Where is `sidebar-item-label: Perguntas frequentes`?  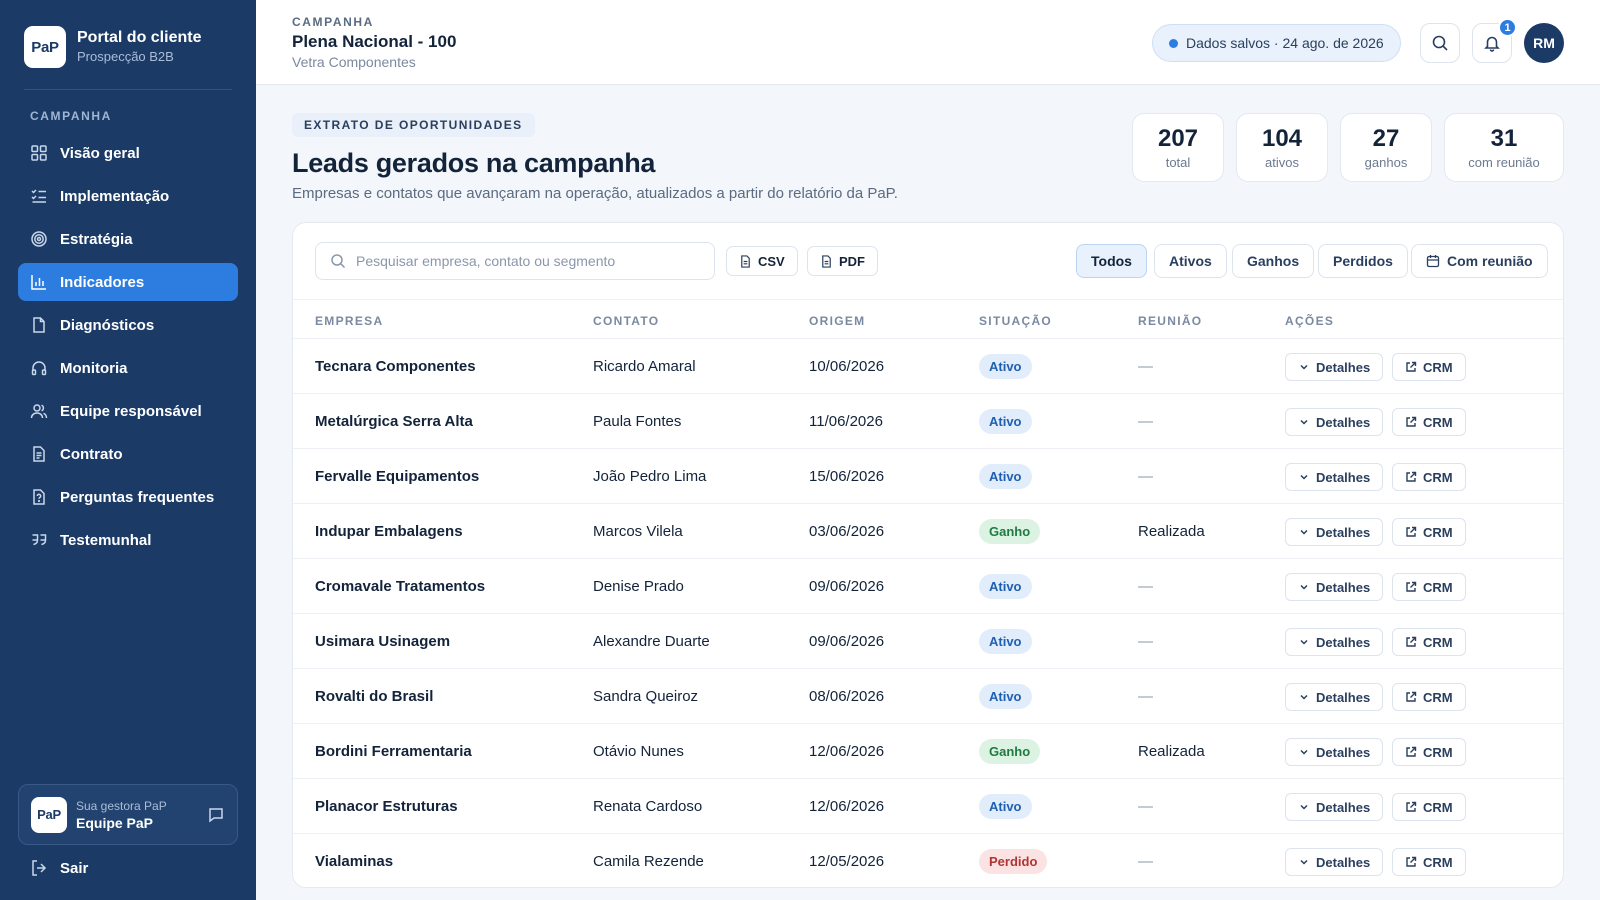 sidebar-item-label: Perguntas frequentes is located at coordinates (137, 497).